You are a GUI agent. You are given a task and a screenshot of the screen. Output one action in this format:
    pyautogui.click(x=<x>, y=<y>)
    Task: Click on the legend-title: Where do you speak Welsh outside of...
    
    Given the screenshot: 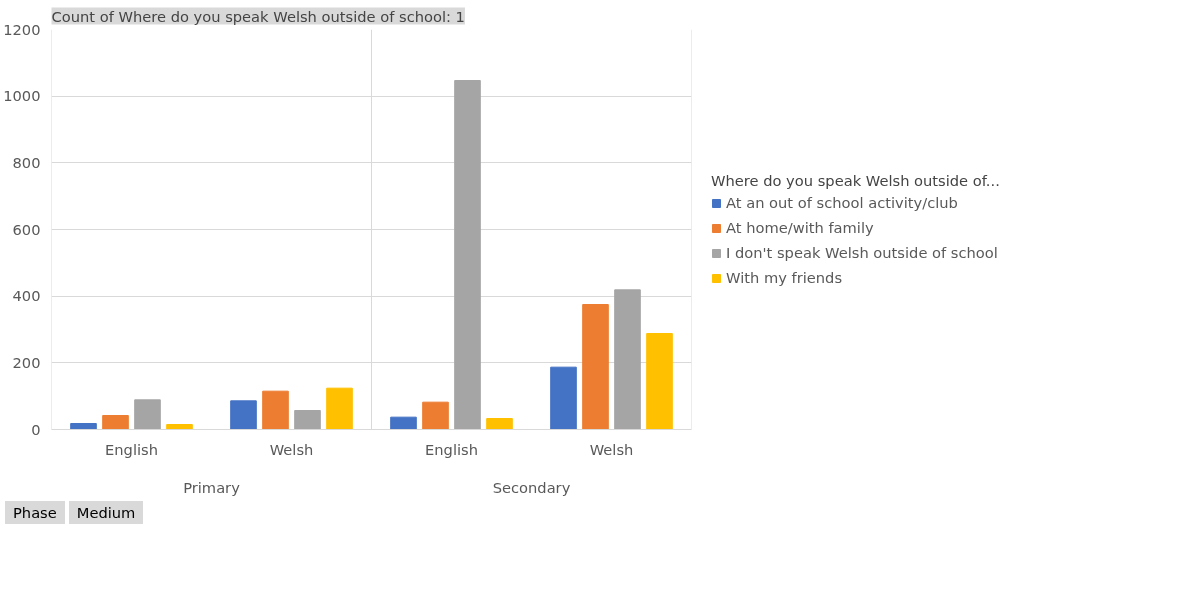 What is the action you would take?
    pyautogui.click(x=855, y=180)
    